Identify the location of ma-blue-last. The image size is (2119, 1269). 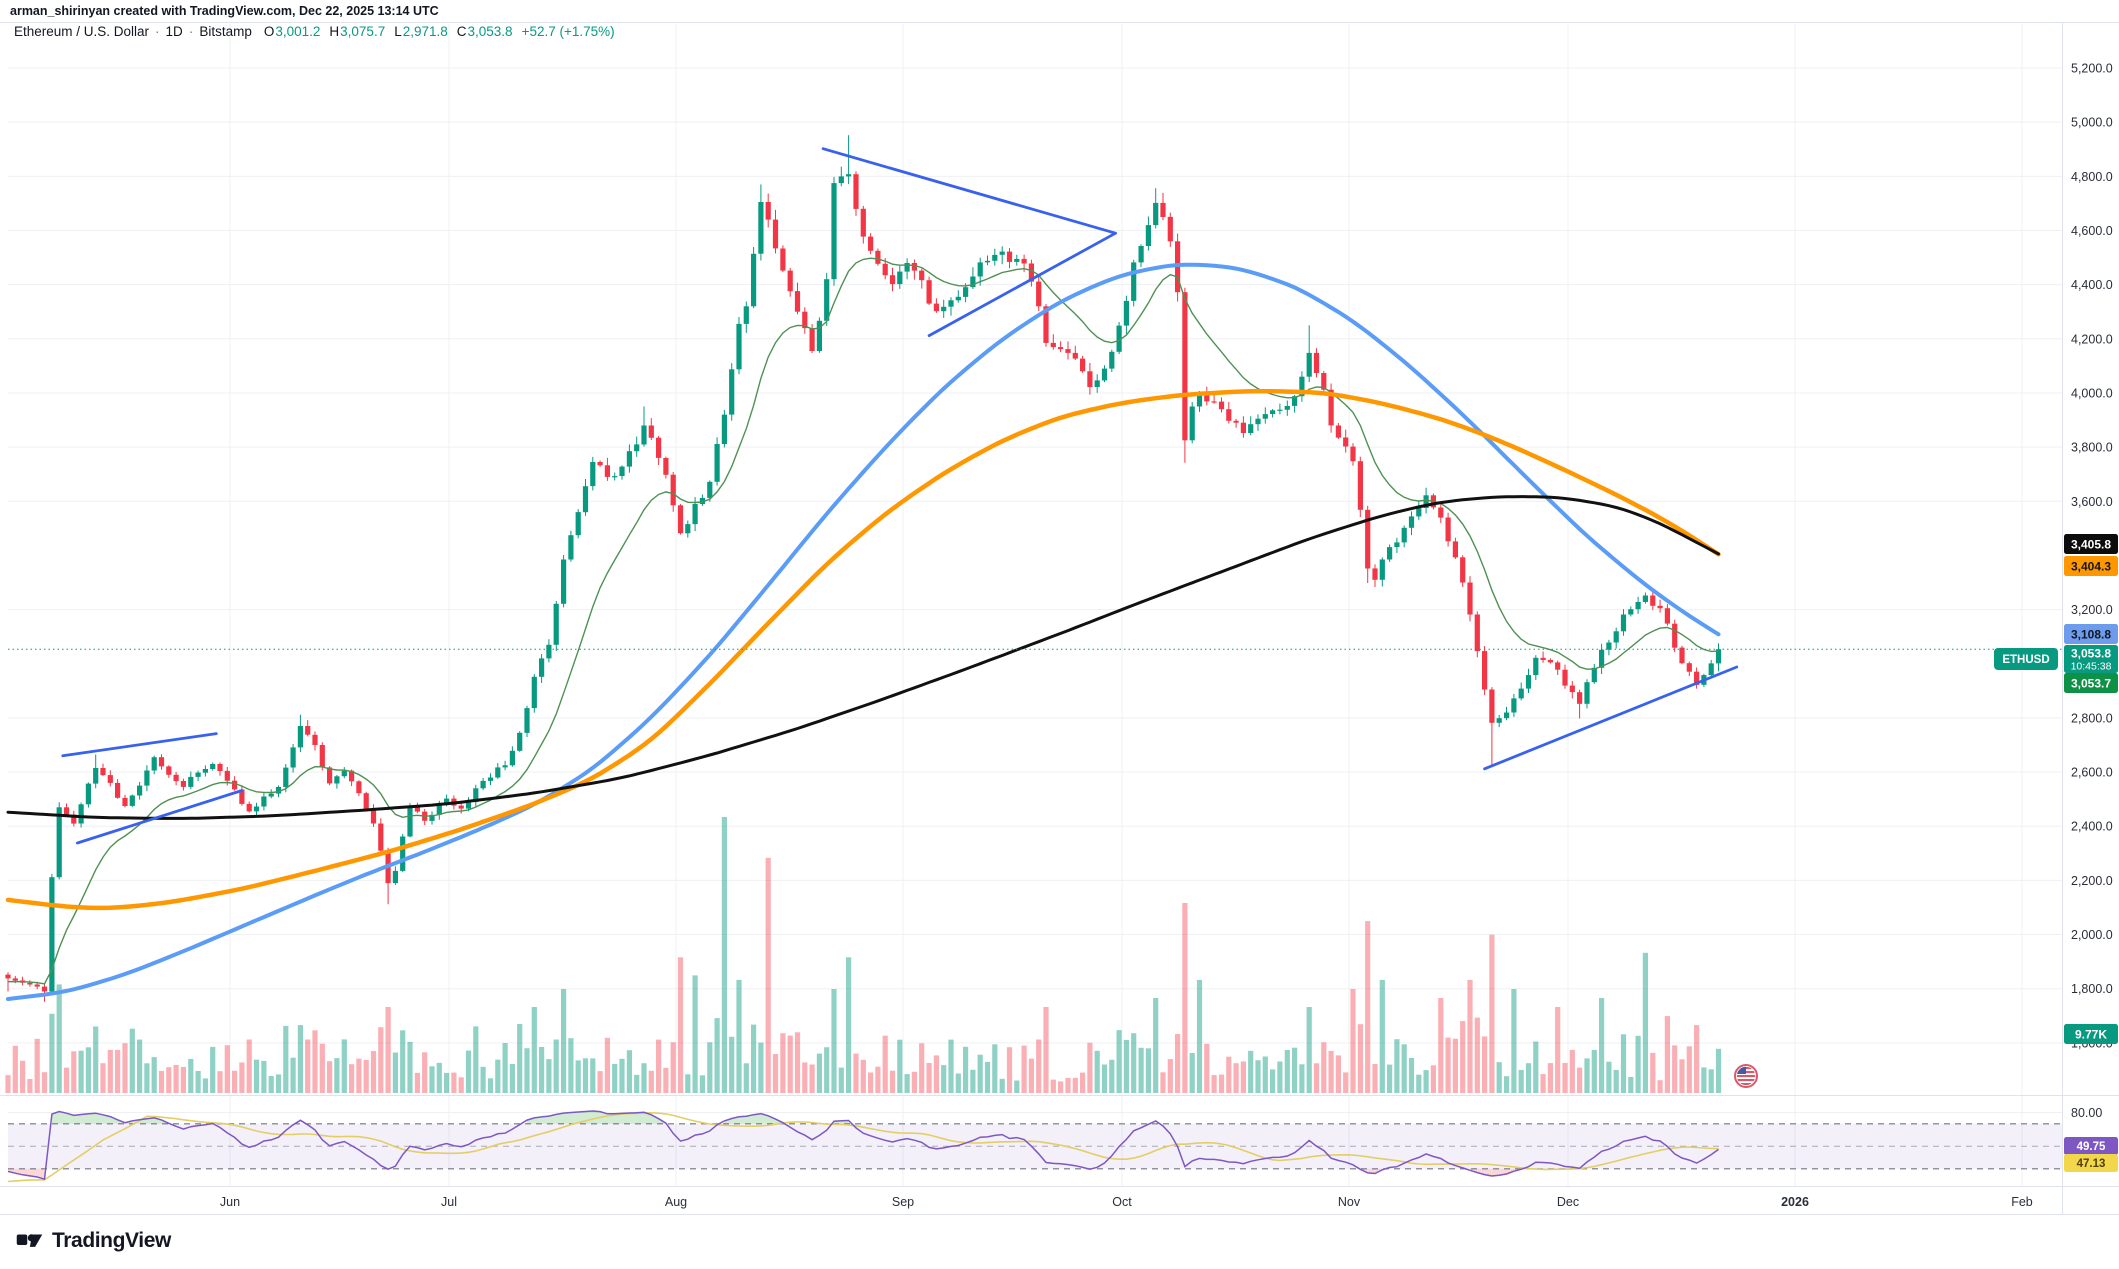
(2091, 634).